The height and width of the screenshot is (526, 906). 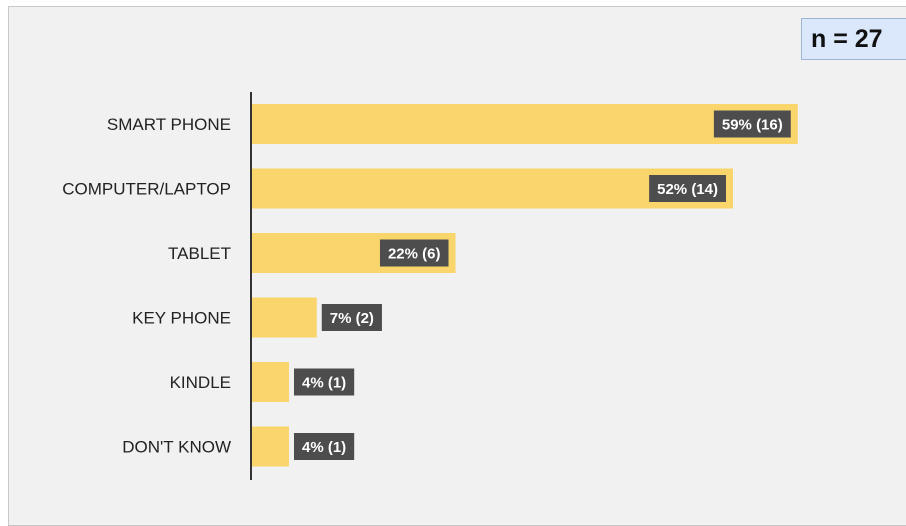 I want to click on data-label: 7% (2), so click(x=352, y=318).